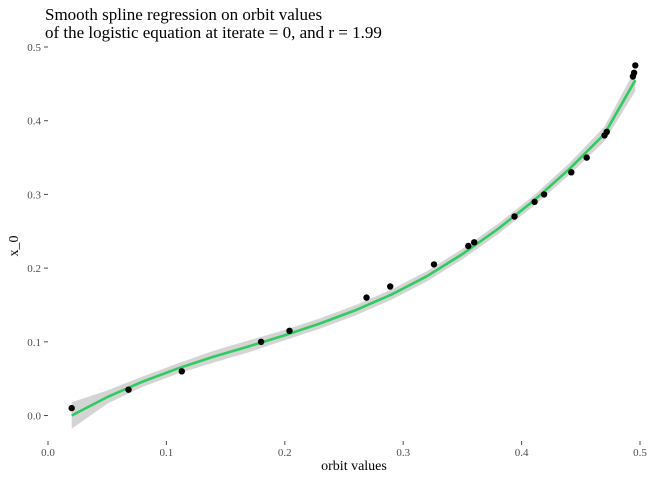  What do you see at coordinates (522, 453) in the screenshot?
I see `x-tick-label: 0.4` at bounding box center [522, 453].